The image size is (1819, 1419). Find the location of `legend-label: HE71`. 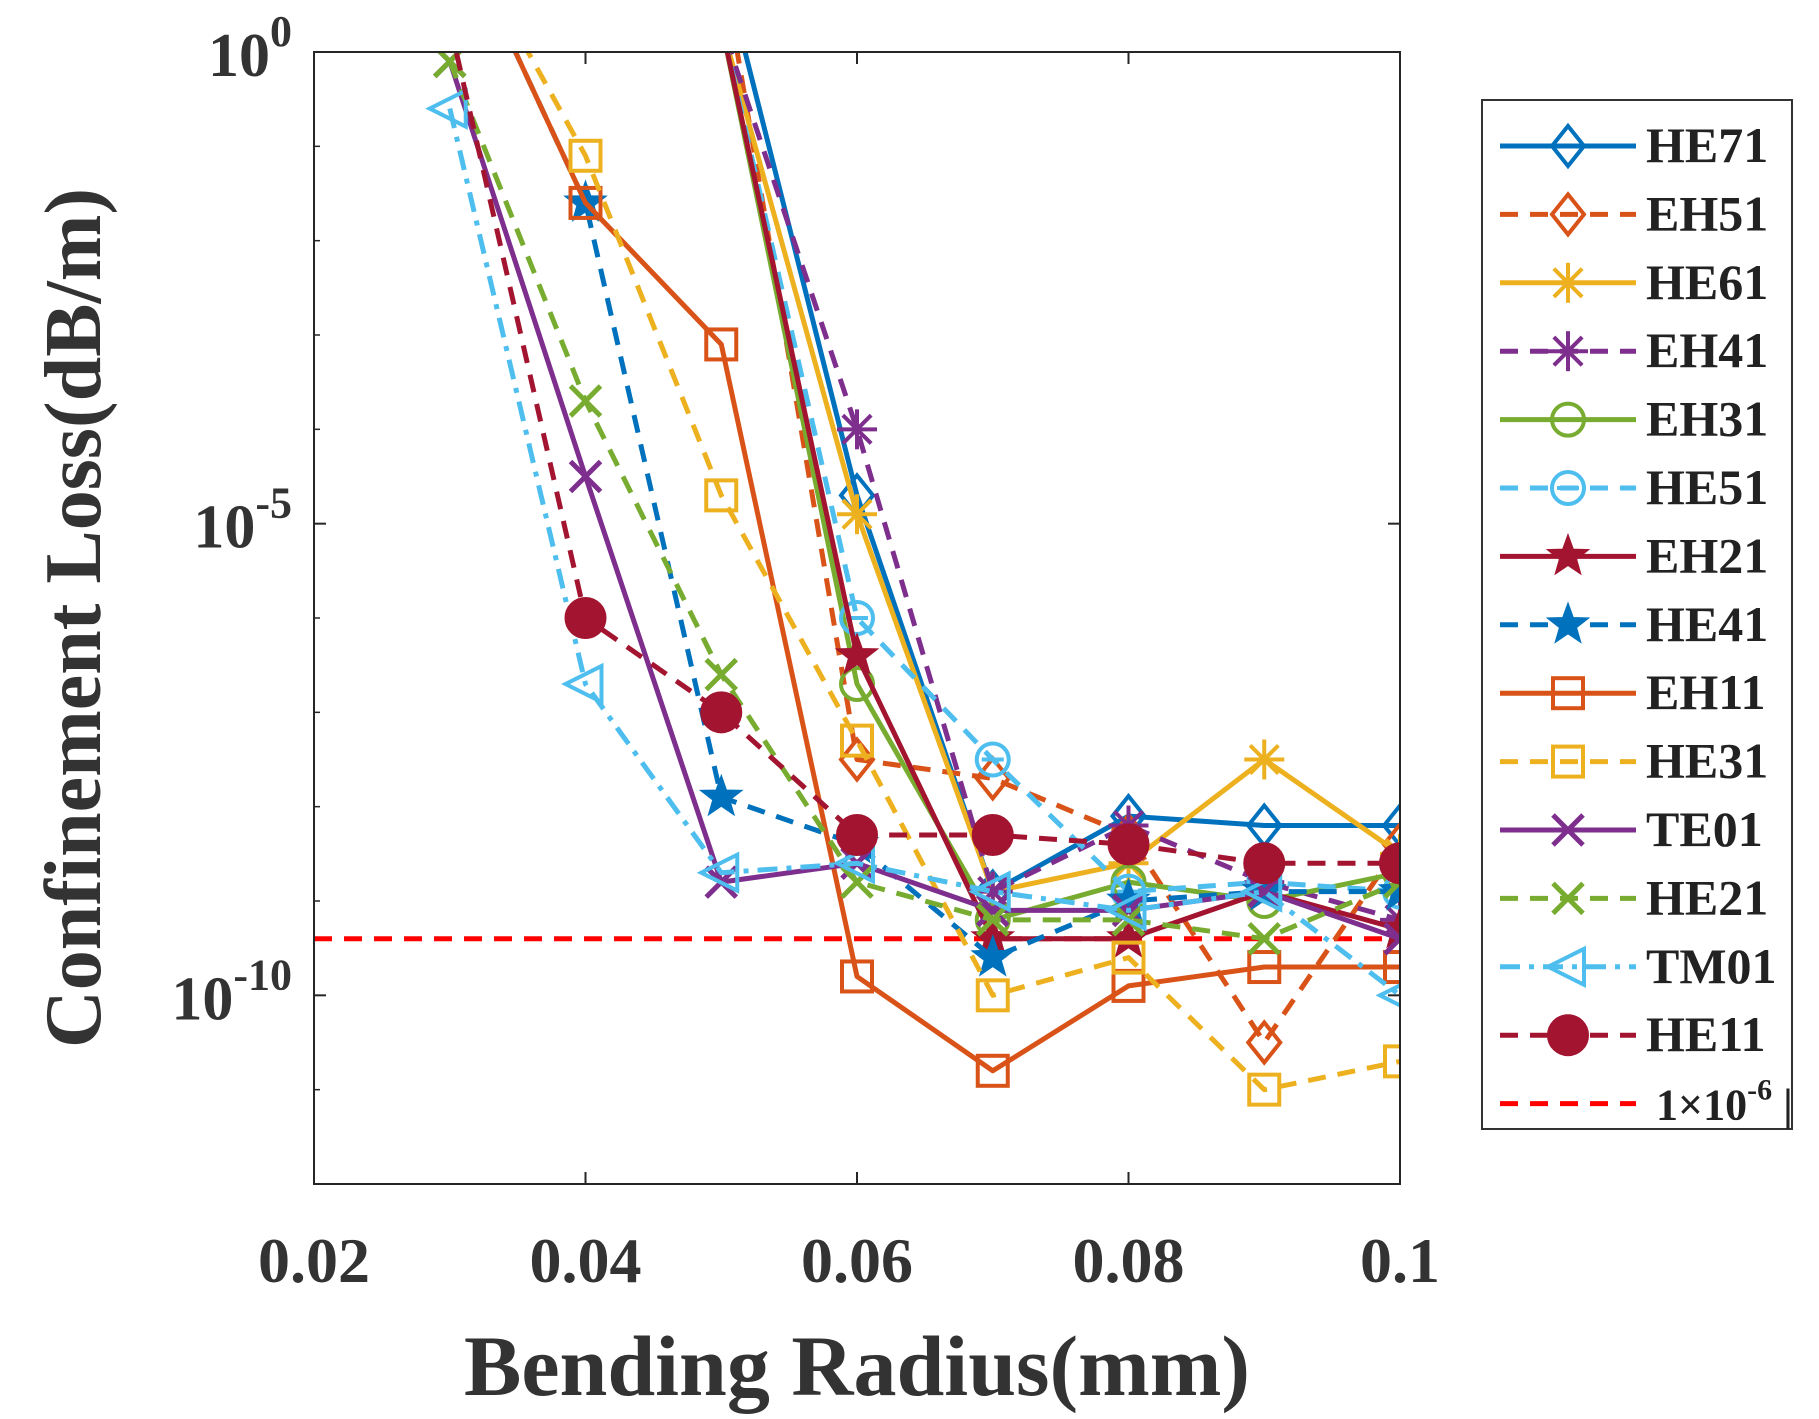

legend-label: HE71 is located at coordinates (1707, 145).